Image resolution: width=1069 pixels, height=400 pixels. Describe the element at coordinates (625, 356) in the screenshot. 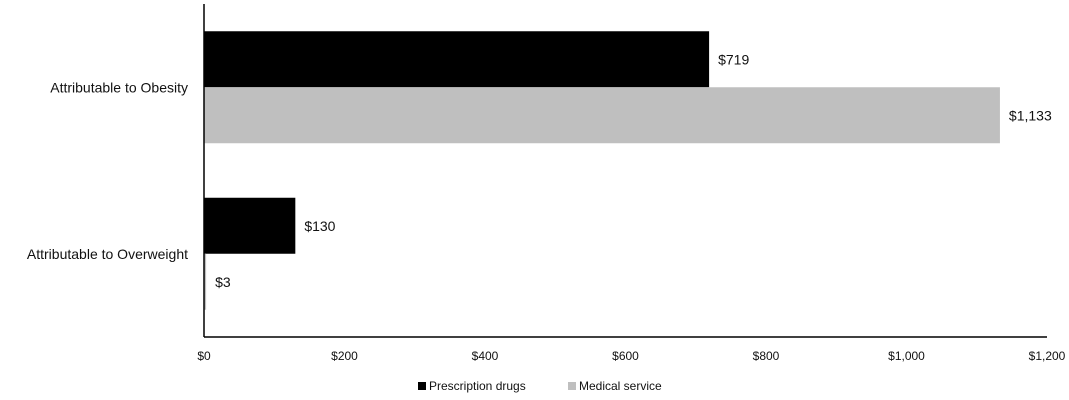

I see `x-tick-label: $600` at that location.